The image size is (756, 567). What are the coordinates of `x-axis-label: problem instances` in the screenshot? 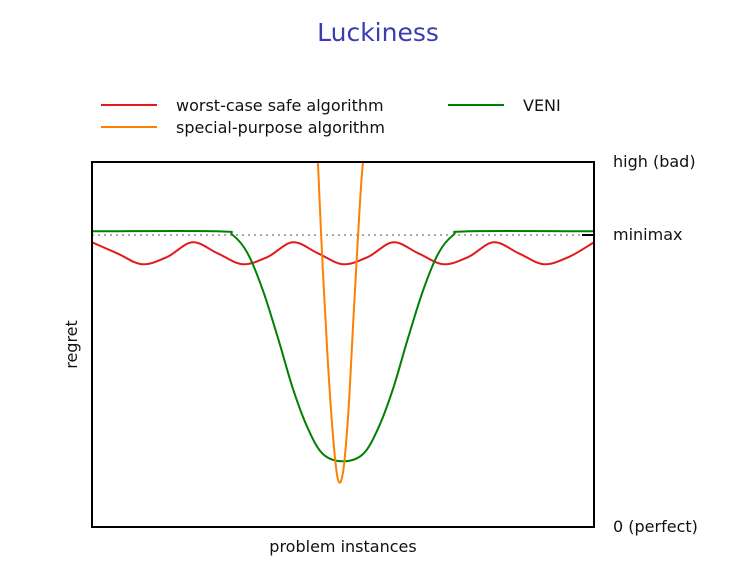 It's located at (342, 546).